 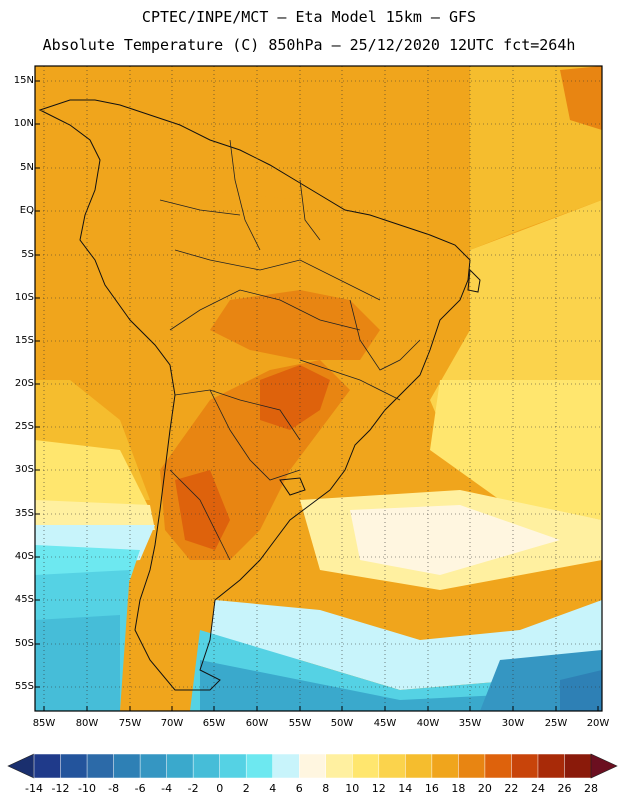 What do you see at coordinates (193, 788) in the screenshot?
I see `colorbar-label: -2` at bounding box center [193, 788].